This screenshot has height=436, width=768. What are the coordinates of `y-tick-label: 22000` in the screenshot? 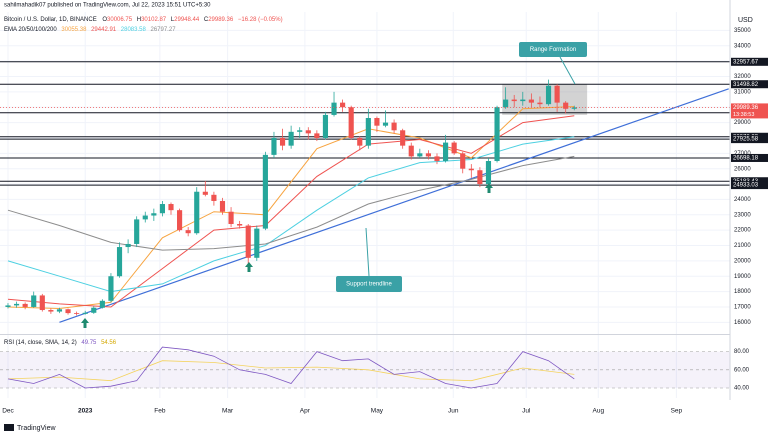 It's located at (742, 231).